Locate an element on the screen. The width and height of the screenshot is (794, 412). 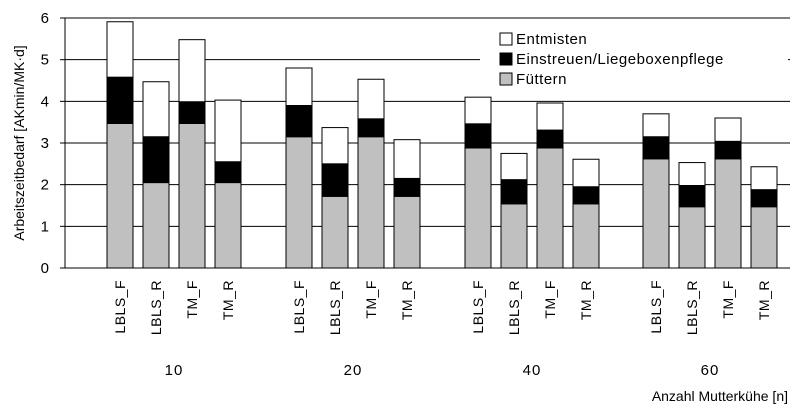
x-group-label: 60 is located at coordinates (710, 370).